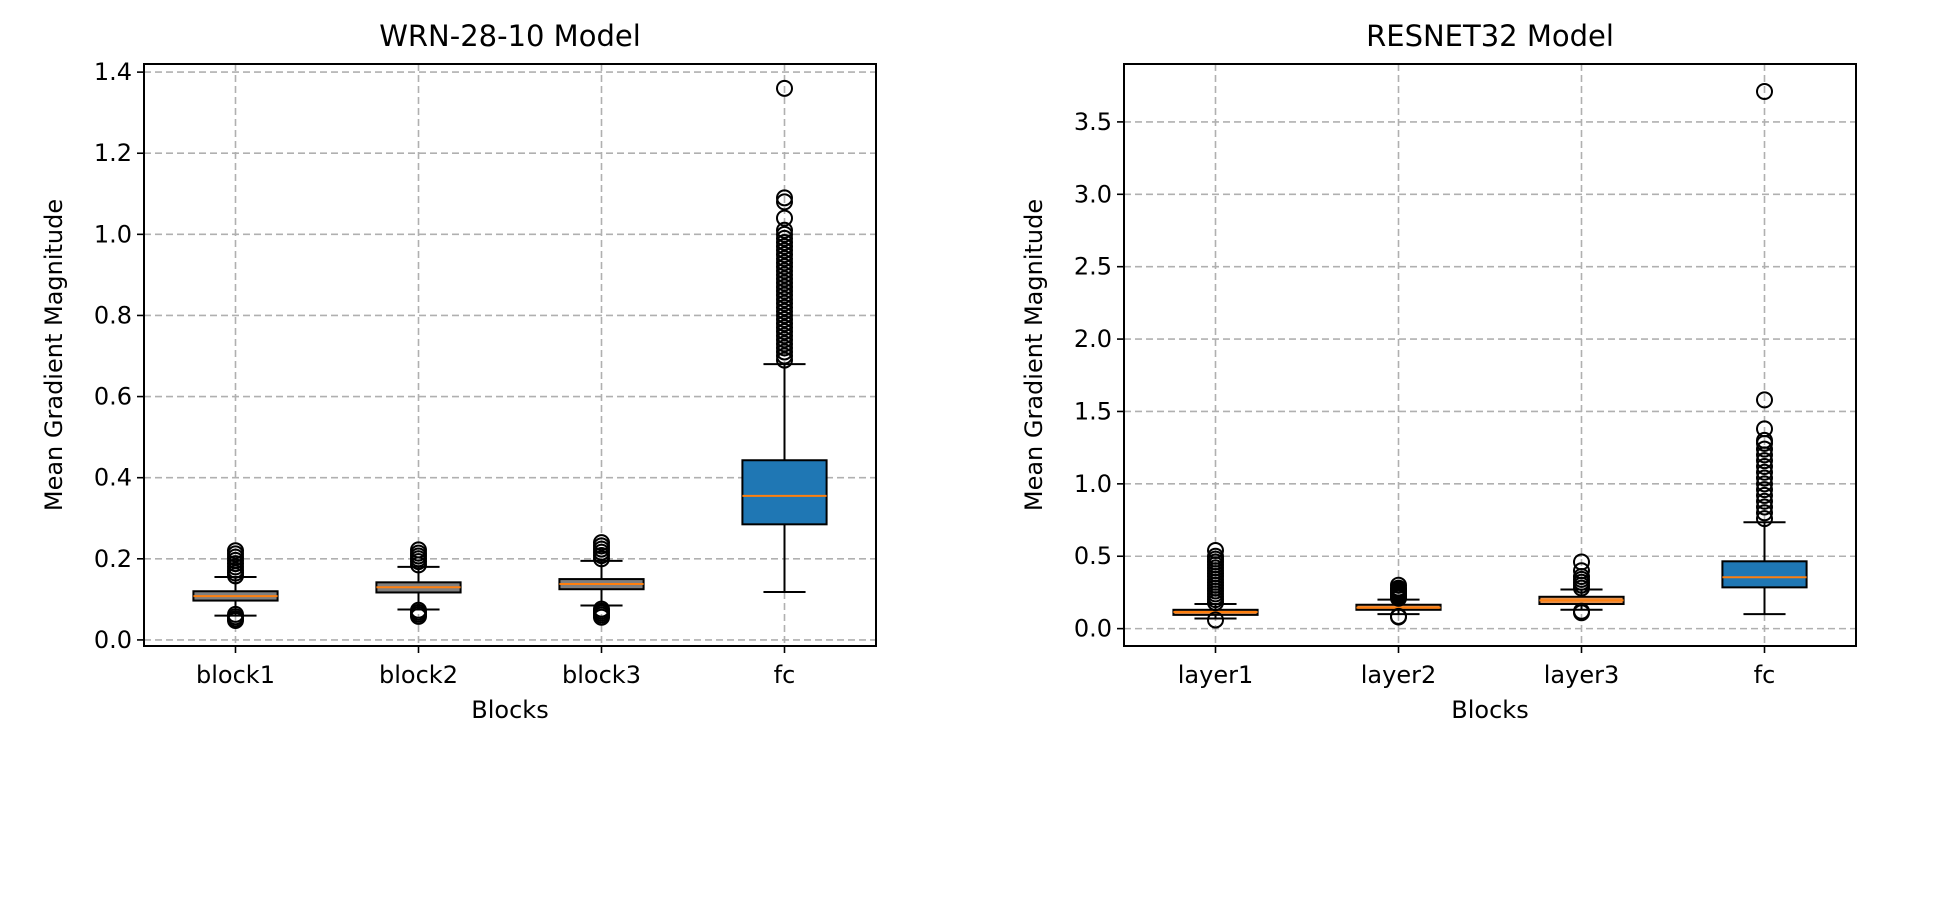  Describe the element at coordinates (1490, 36) in the screenshot. I see `chart-title: RESNET32 Model` at that location.